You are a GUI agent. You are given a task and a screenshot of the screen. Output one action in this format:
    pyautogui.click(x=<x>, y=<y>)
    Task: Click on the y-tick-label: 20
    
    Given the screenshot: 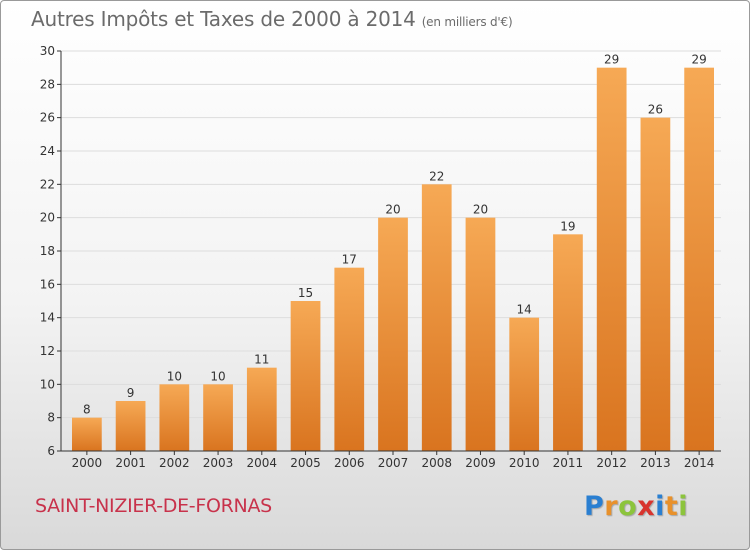 What is the action you would take?
    pyautogui.click(x=47, y=218)
    